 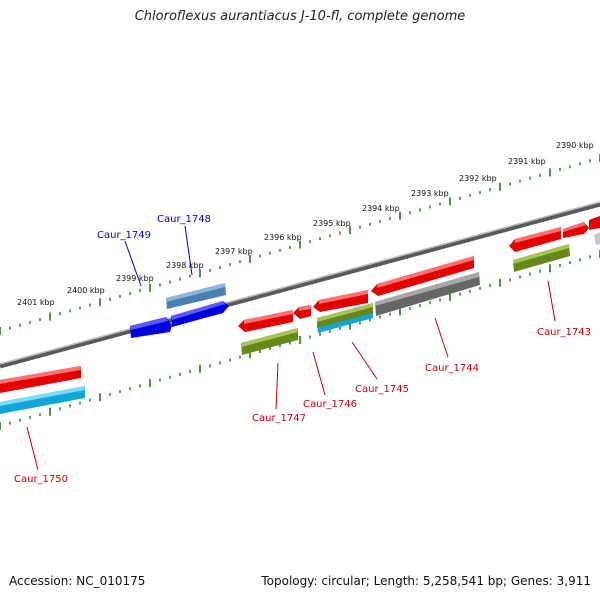 What do you see at coordinates (234, 251) in the screenshot?
I see `kbp-label-2397: 2397 kbp` at bounding box center [234, 251].